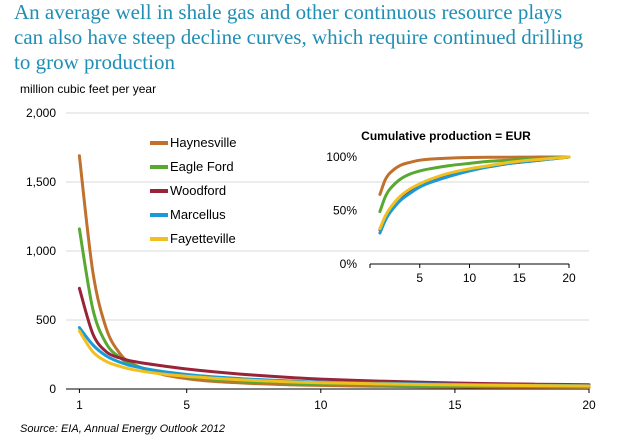 Image resolution: width=626 pixels, height=440 pixels. What do you see at coordinates (349, 264) in the screenshot?
I see `inset-y-tick-label: 0%` at bounding box center [349, 264].